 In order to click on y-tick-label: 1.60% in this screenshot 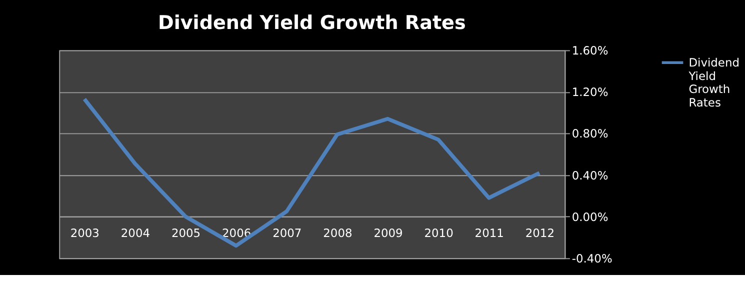, I will do `click(590, 51)`.